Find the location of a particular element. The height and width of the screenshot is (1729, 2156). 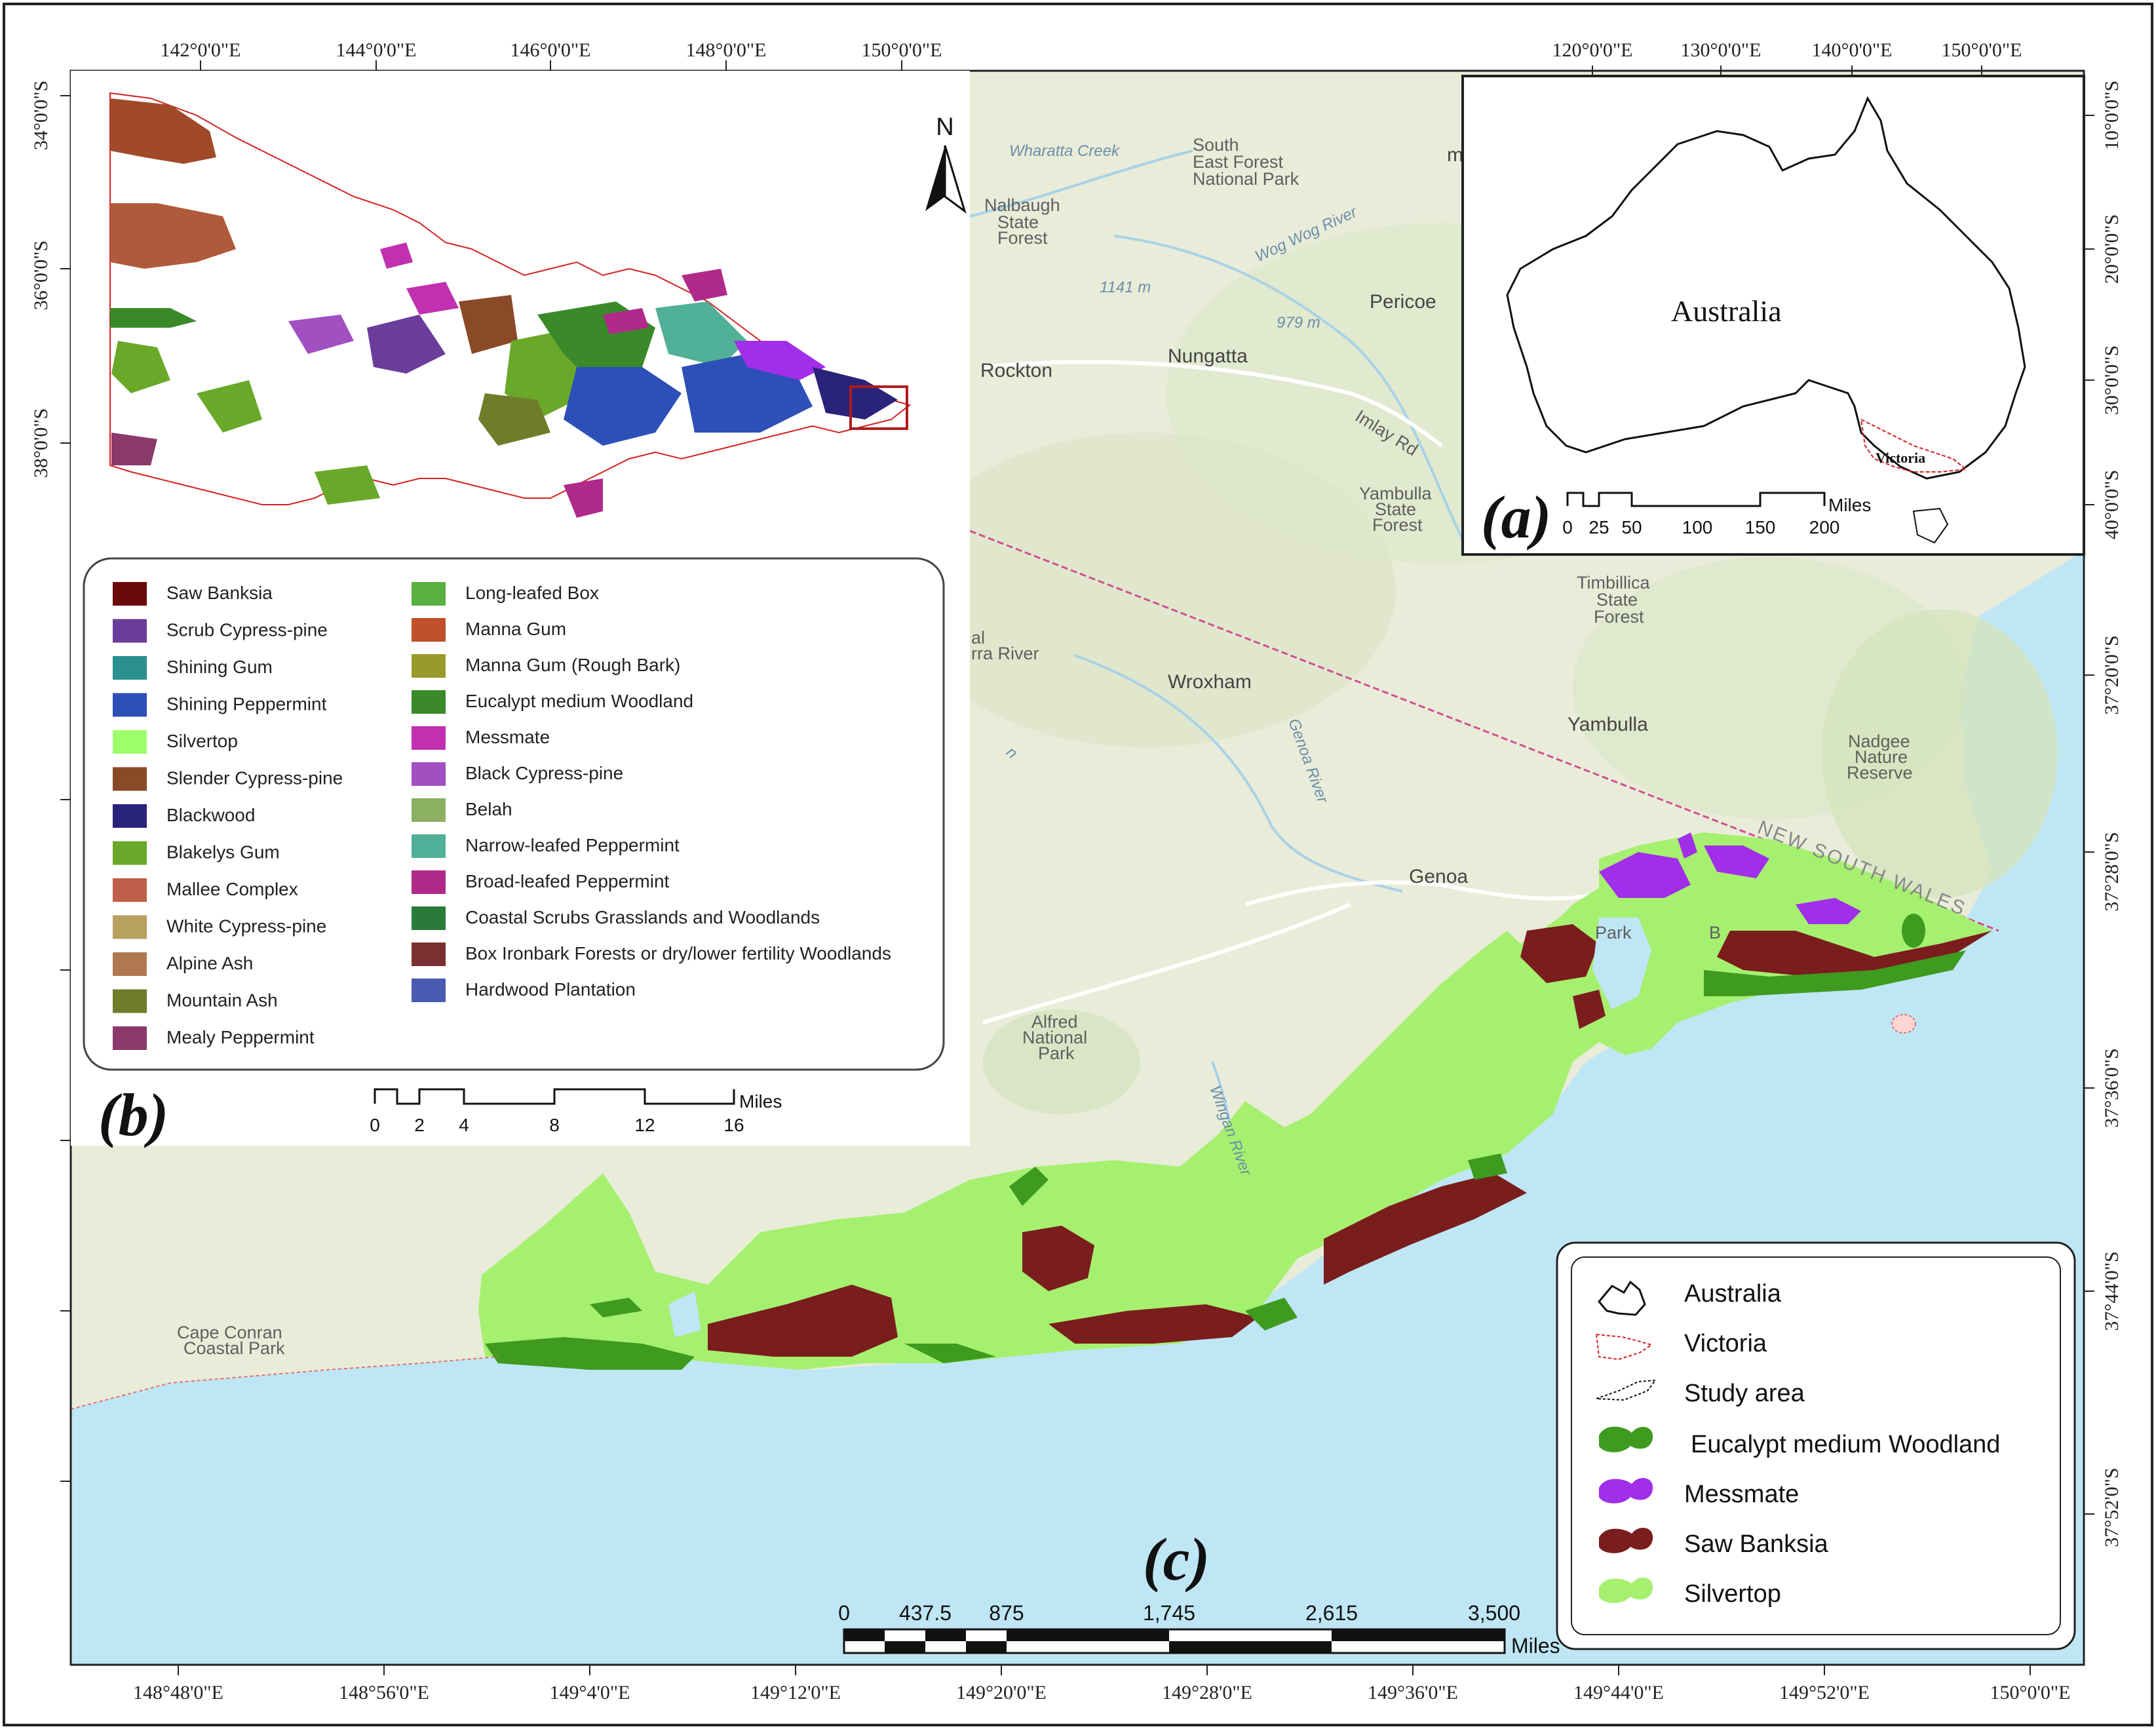

legend-label: Mealy Peppermint is located at coordinates (240, 1037).